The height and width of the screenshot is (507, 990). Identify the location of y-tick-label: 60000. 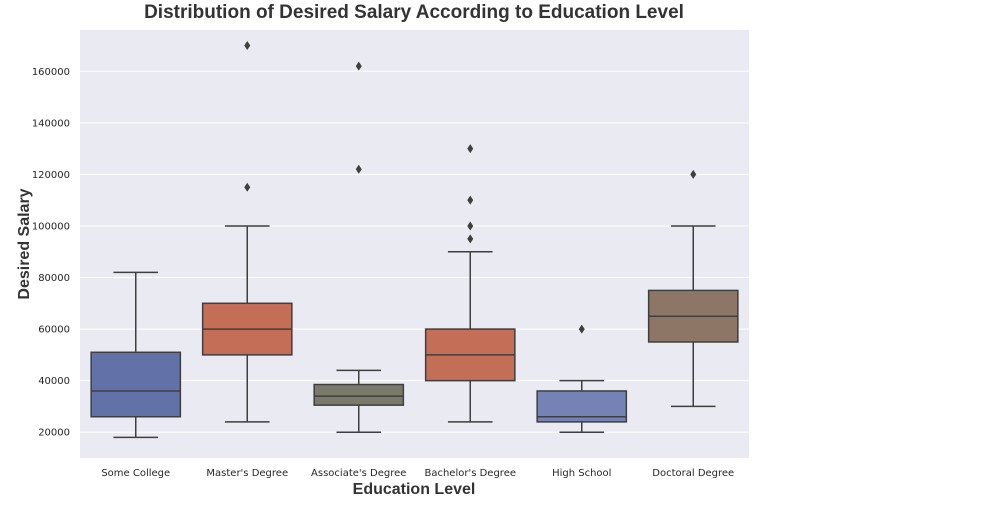
(54, 330).